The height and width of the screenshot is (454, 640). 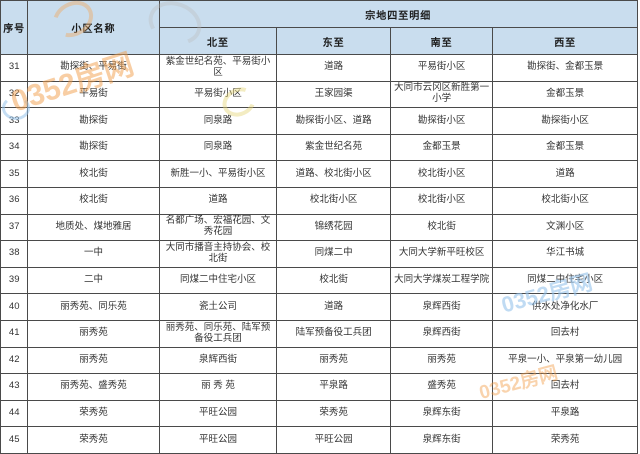 What do you see at coordinates (14, 254) in the screenshot?
I see `cell-no: 38` at bounding box center [14, 254].